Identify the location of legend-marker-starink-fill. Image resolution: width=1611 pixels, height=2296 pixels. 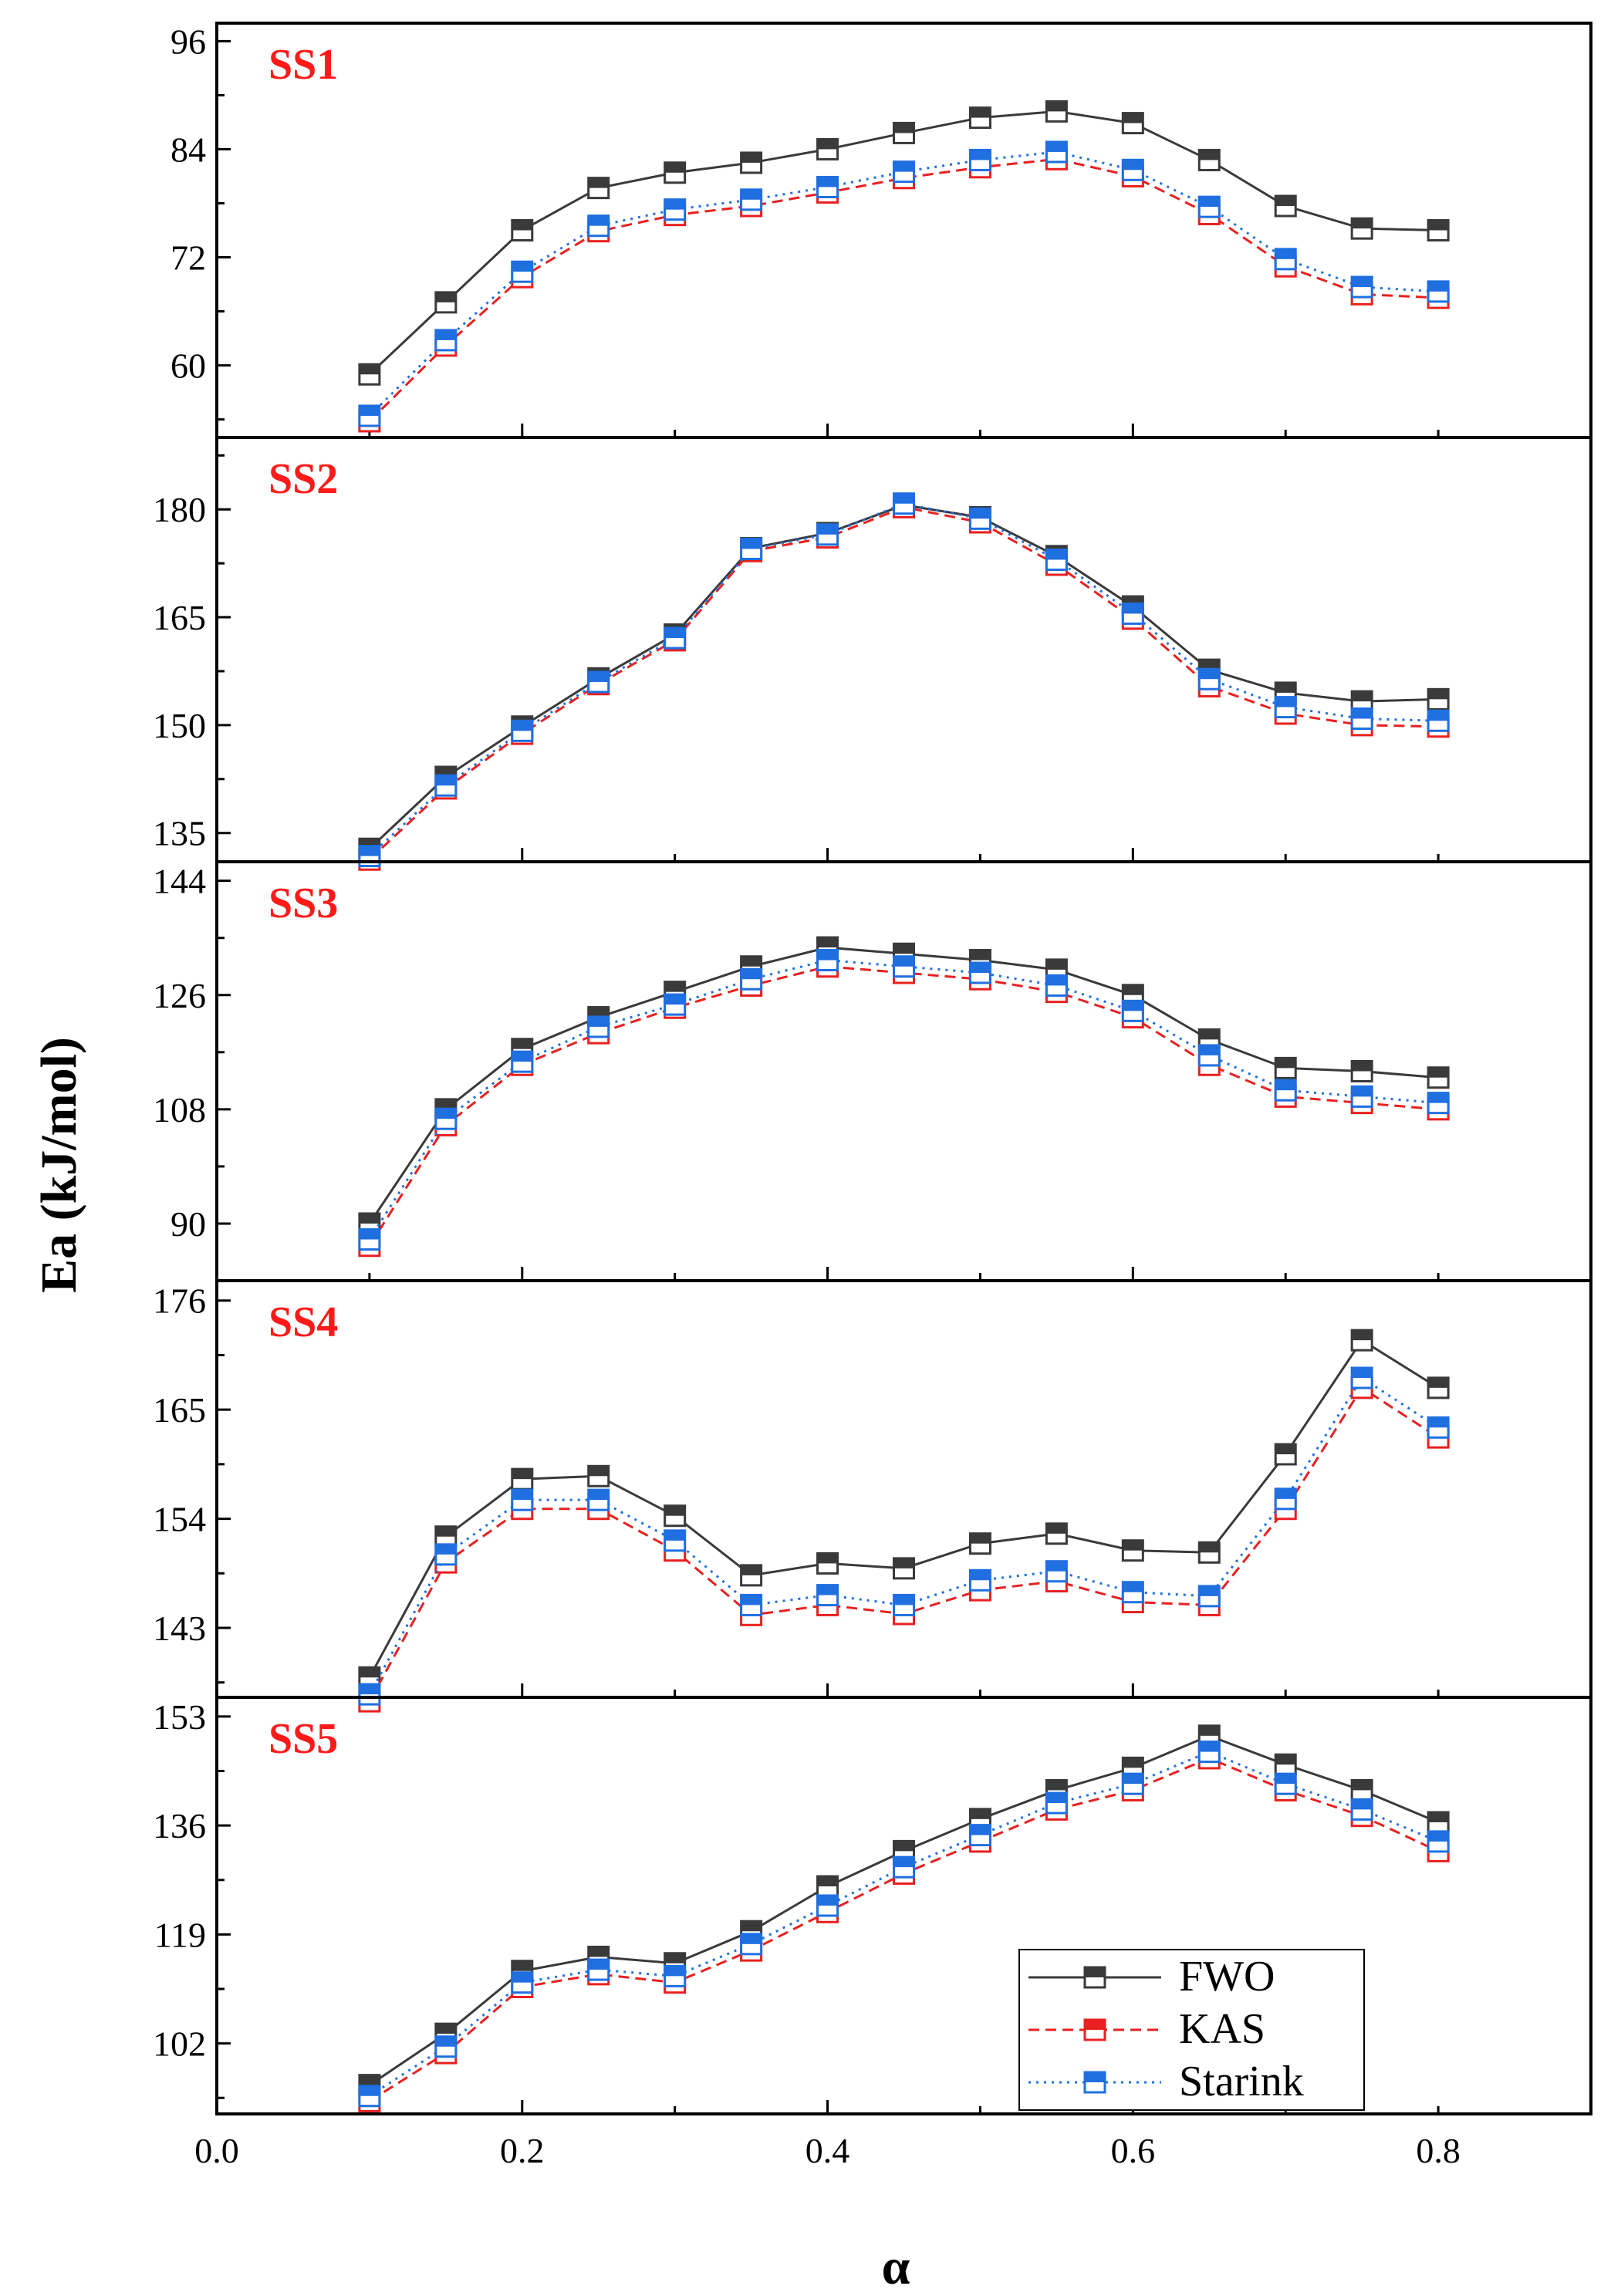
(1095, 2077).